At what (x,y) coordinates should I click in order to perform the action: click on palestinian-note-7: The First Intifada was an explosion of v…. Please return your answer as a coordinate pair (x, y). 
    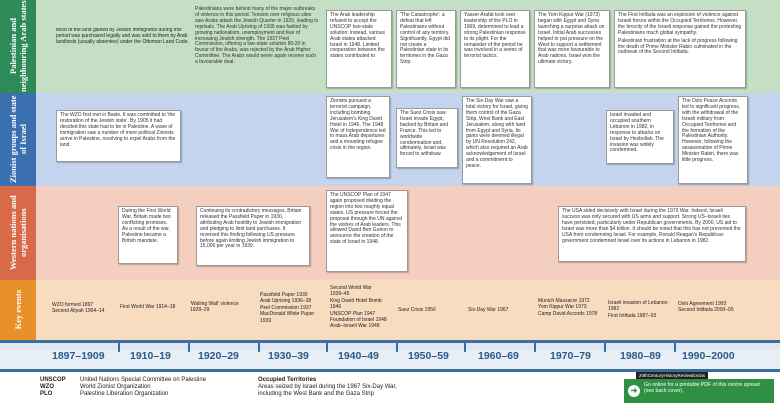
    Looking at the image, I should click on (680, 49).